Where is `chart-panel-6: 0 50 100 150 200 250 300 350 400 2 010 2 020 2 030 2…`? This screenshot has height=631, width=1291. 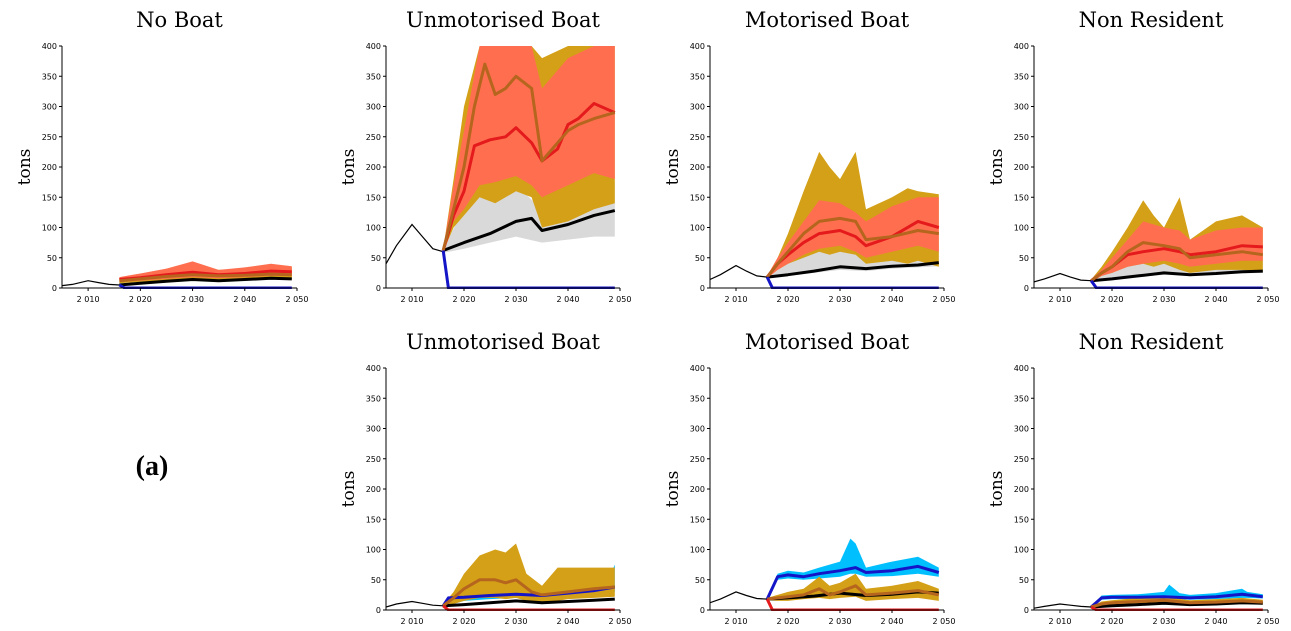
chart-panel-6: 0 50 100 150 200 250 300 350 400 2 010 2 020 2 030 2… is located at coordinates (809, 478).